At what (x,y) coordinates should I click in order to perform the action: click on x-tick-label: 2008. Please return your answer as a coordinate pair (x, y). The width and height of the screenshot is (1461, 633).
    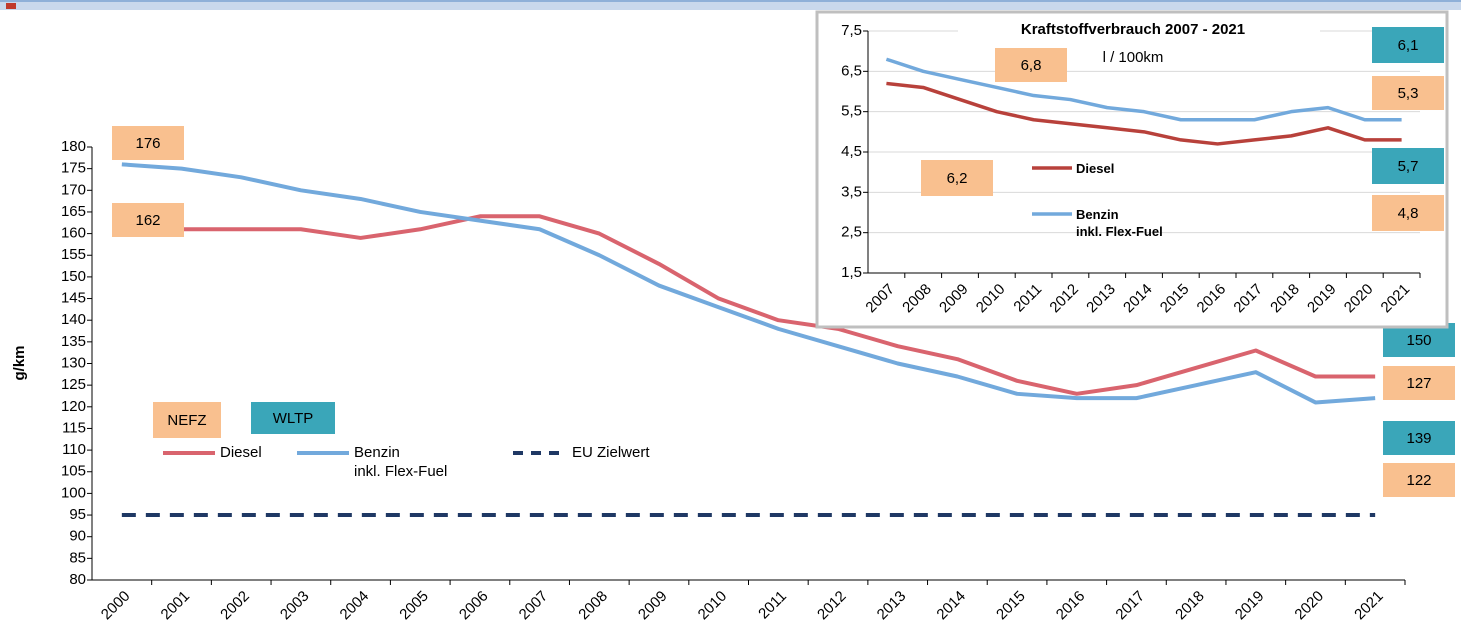
    Looking at the image, I should click on (593, 606).